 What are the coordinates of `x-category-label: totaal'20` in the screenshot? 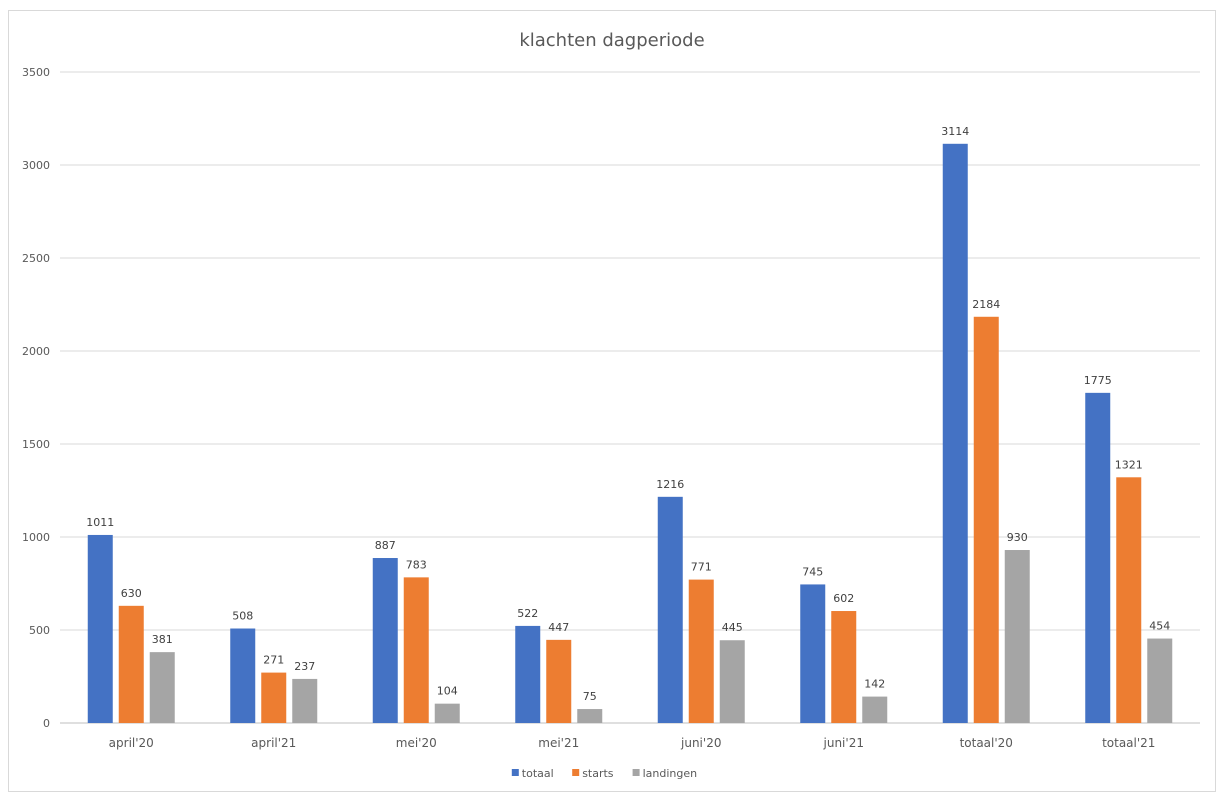 It's located at (986, 743).